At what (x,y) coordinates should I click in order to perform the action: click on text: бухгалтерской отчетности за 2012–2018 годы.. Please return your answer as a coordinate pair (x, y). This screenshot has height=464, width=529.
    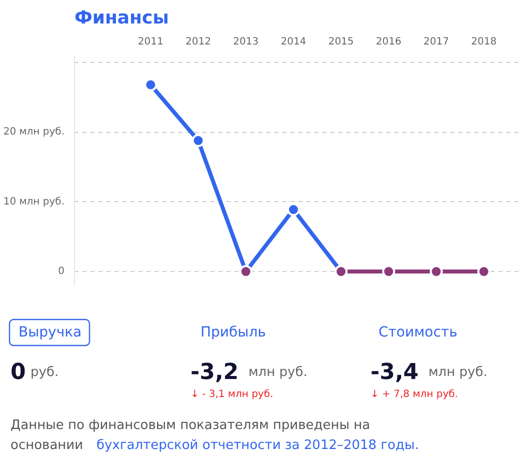
    Looking at the image, I should click on (257, 445).